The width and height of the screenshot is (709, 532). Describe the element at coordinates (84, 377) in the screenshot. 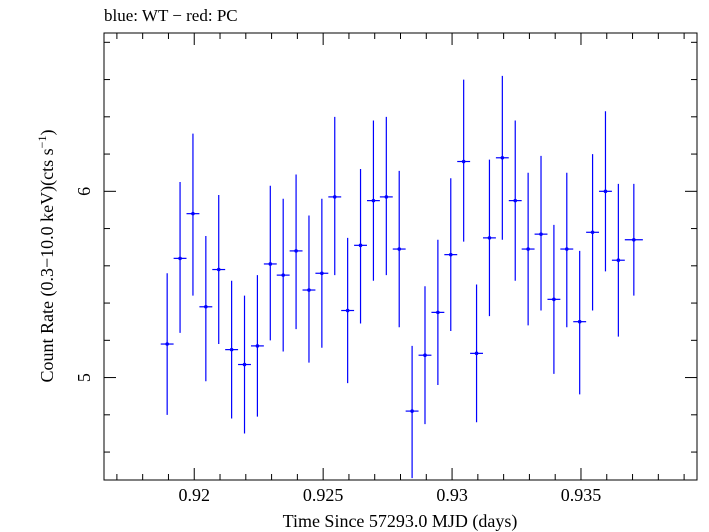

I see `y-tick-label: 5` at that location.